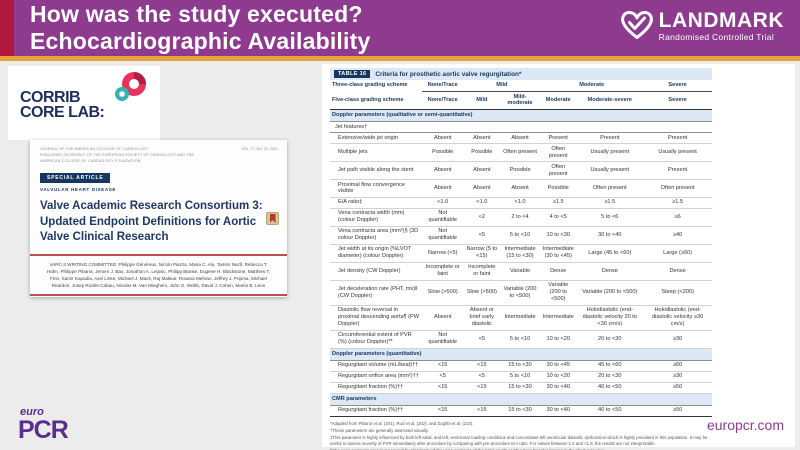 The image size is (800, 450). Describe the element at coordinates (721, 20) in the screenshot. I see `landmark-name: LANDMARK` at that location.